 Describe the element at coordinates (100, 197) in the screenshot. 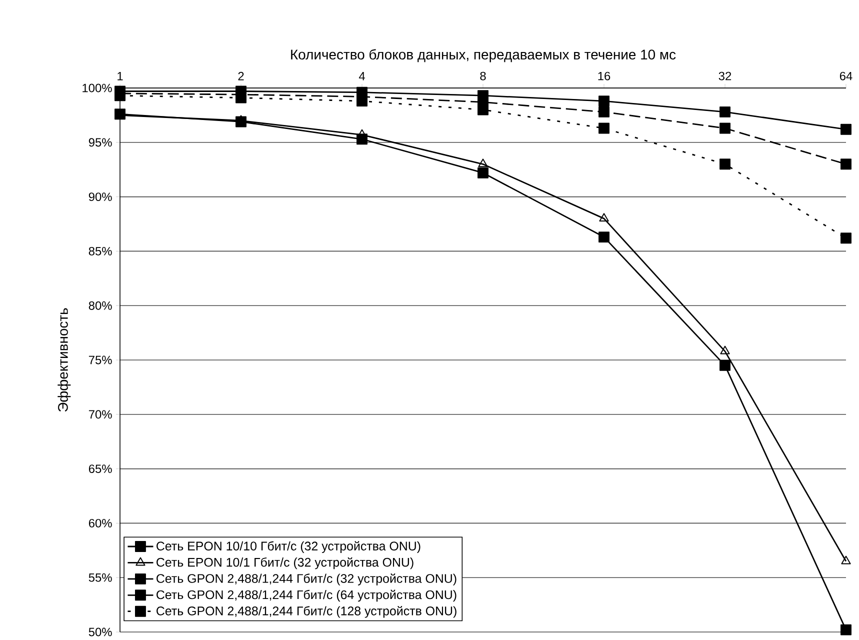

I see `y-tick-label: 90%` at that location.